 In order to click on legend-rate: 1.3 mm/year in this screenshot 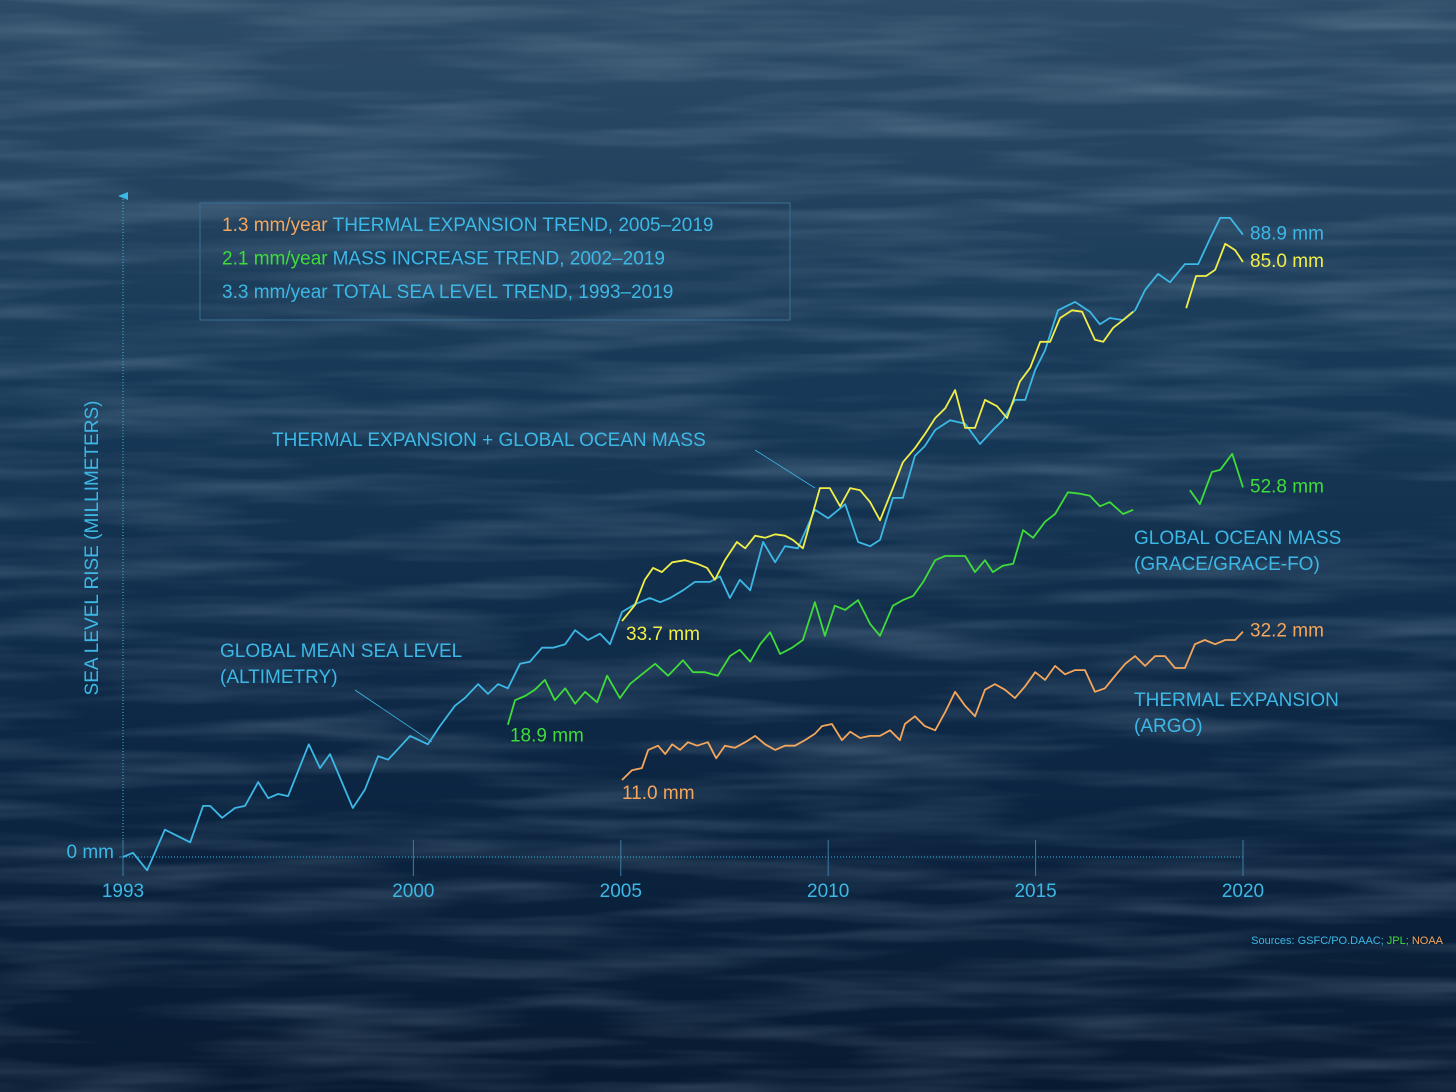, I will do `click(275, 225)`.